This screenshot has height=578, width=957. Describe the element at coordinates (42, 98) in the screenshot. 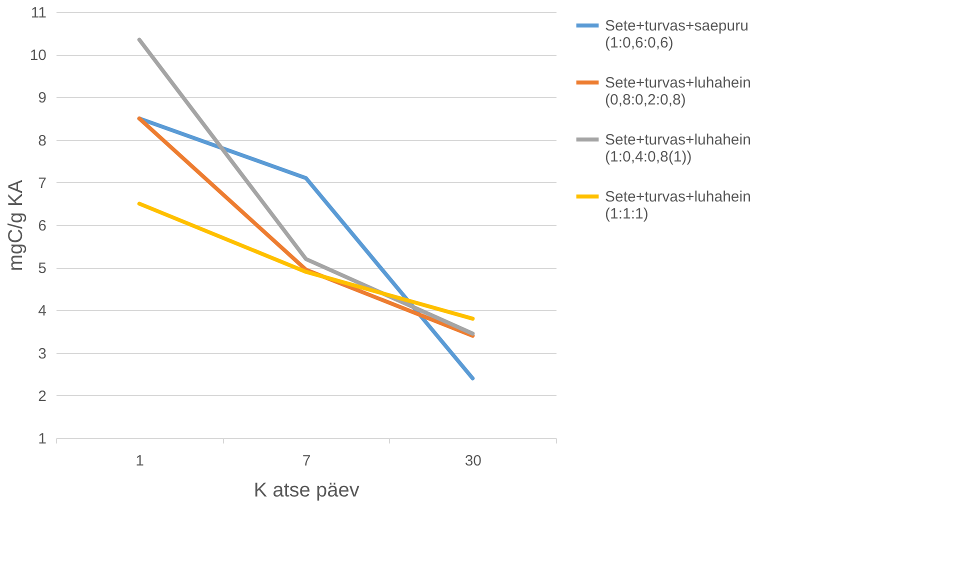

I see `y-tick-label: 9` at that location.